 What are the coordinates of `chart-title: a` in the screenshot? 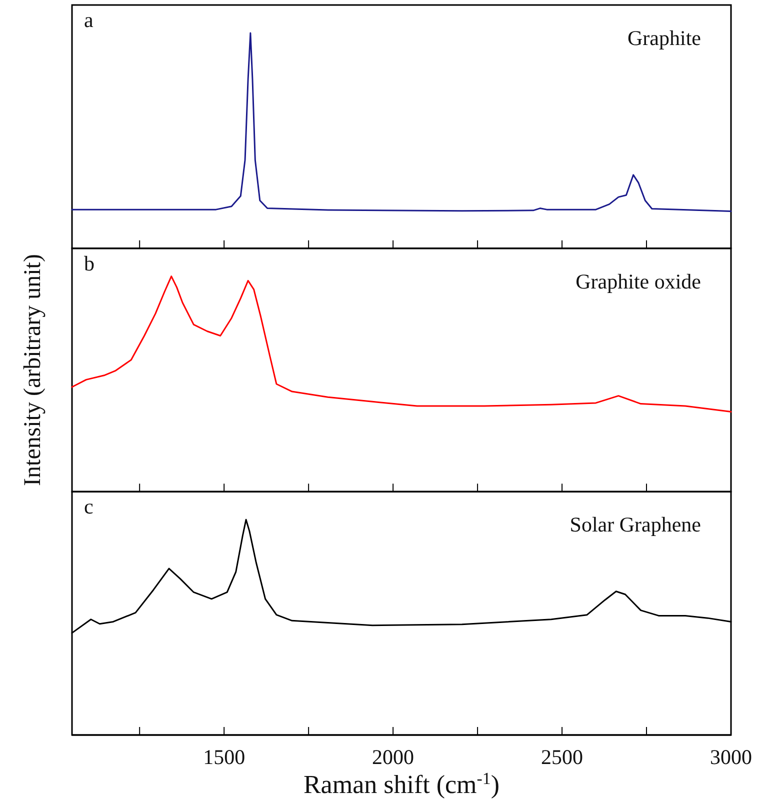 It's located at (89, 20).